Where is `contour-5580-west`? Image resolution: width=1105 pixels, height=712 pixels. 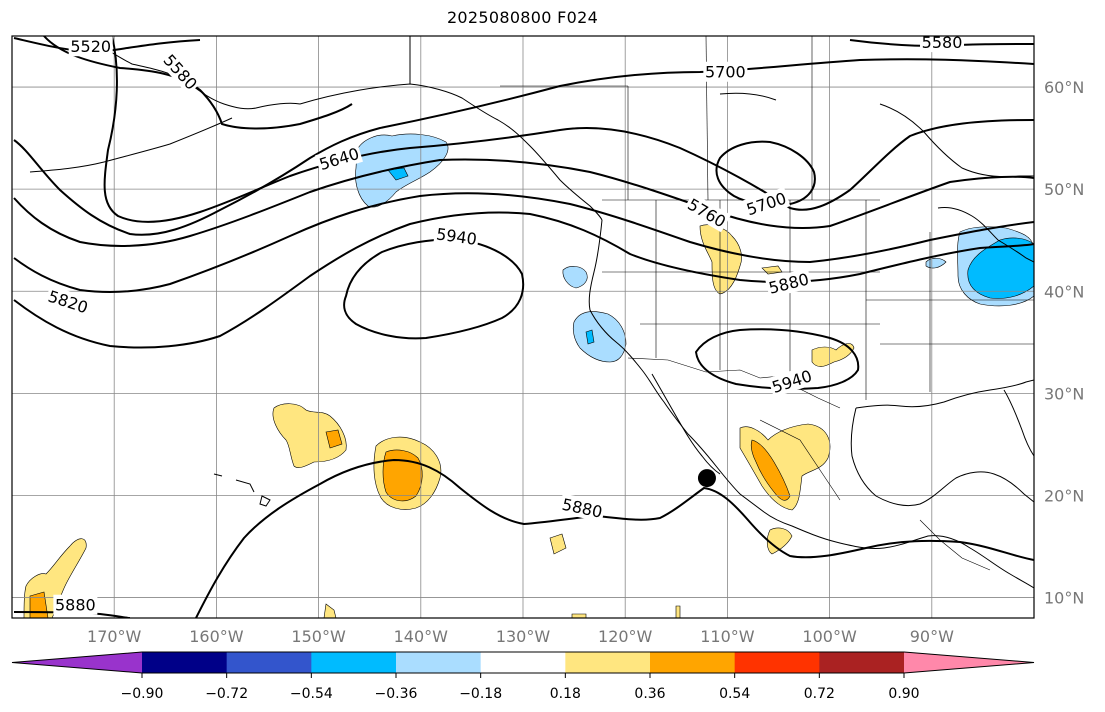
contour-5580-west is located at coordinates (198, 83).